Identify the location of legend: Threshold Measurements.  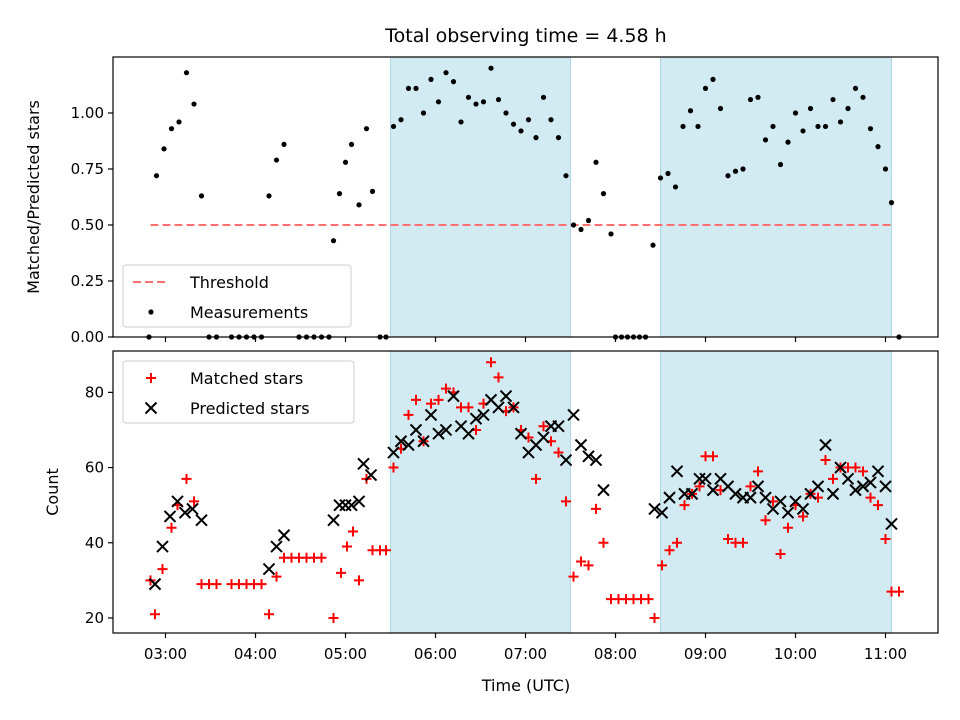
(237, 296).